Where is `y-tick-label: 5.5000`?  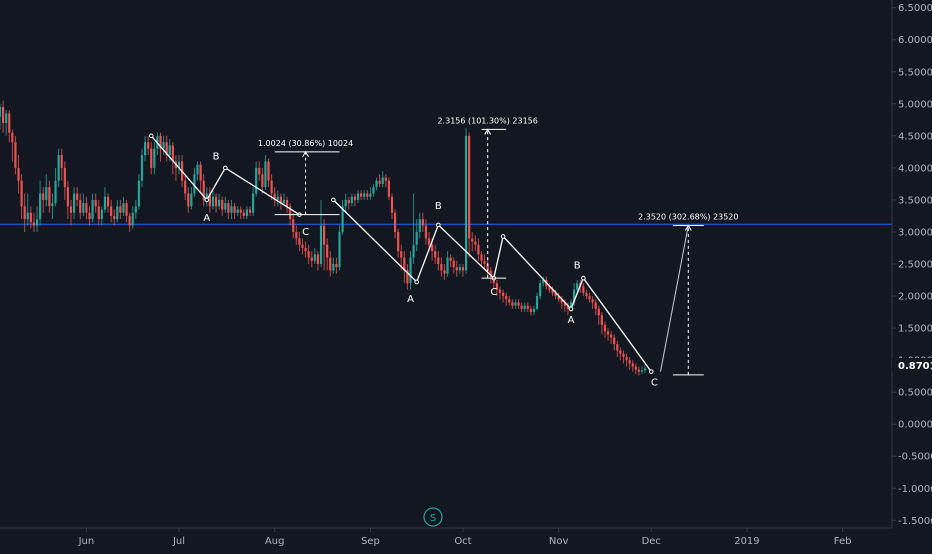 y-tick-label: 5.5000 is located at coordinates (915, 72).